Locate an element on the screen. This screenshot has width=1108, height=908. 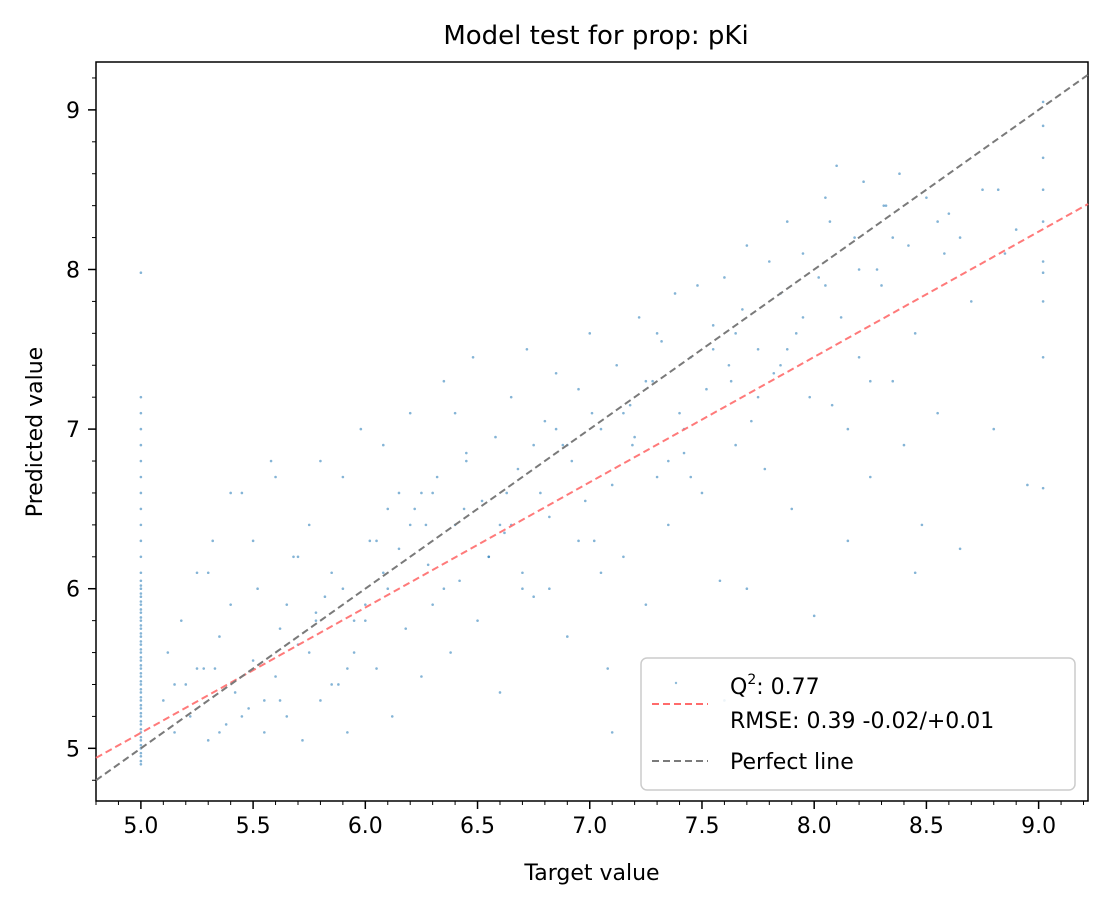
x-tick-label: 9.0 is located at coordinates (1038, 826).